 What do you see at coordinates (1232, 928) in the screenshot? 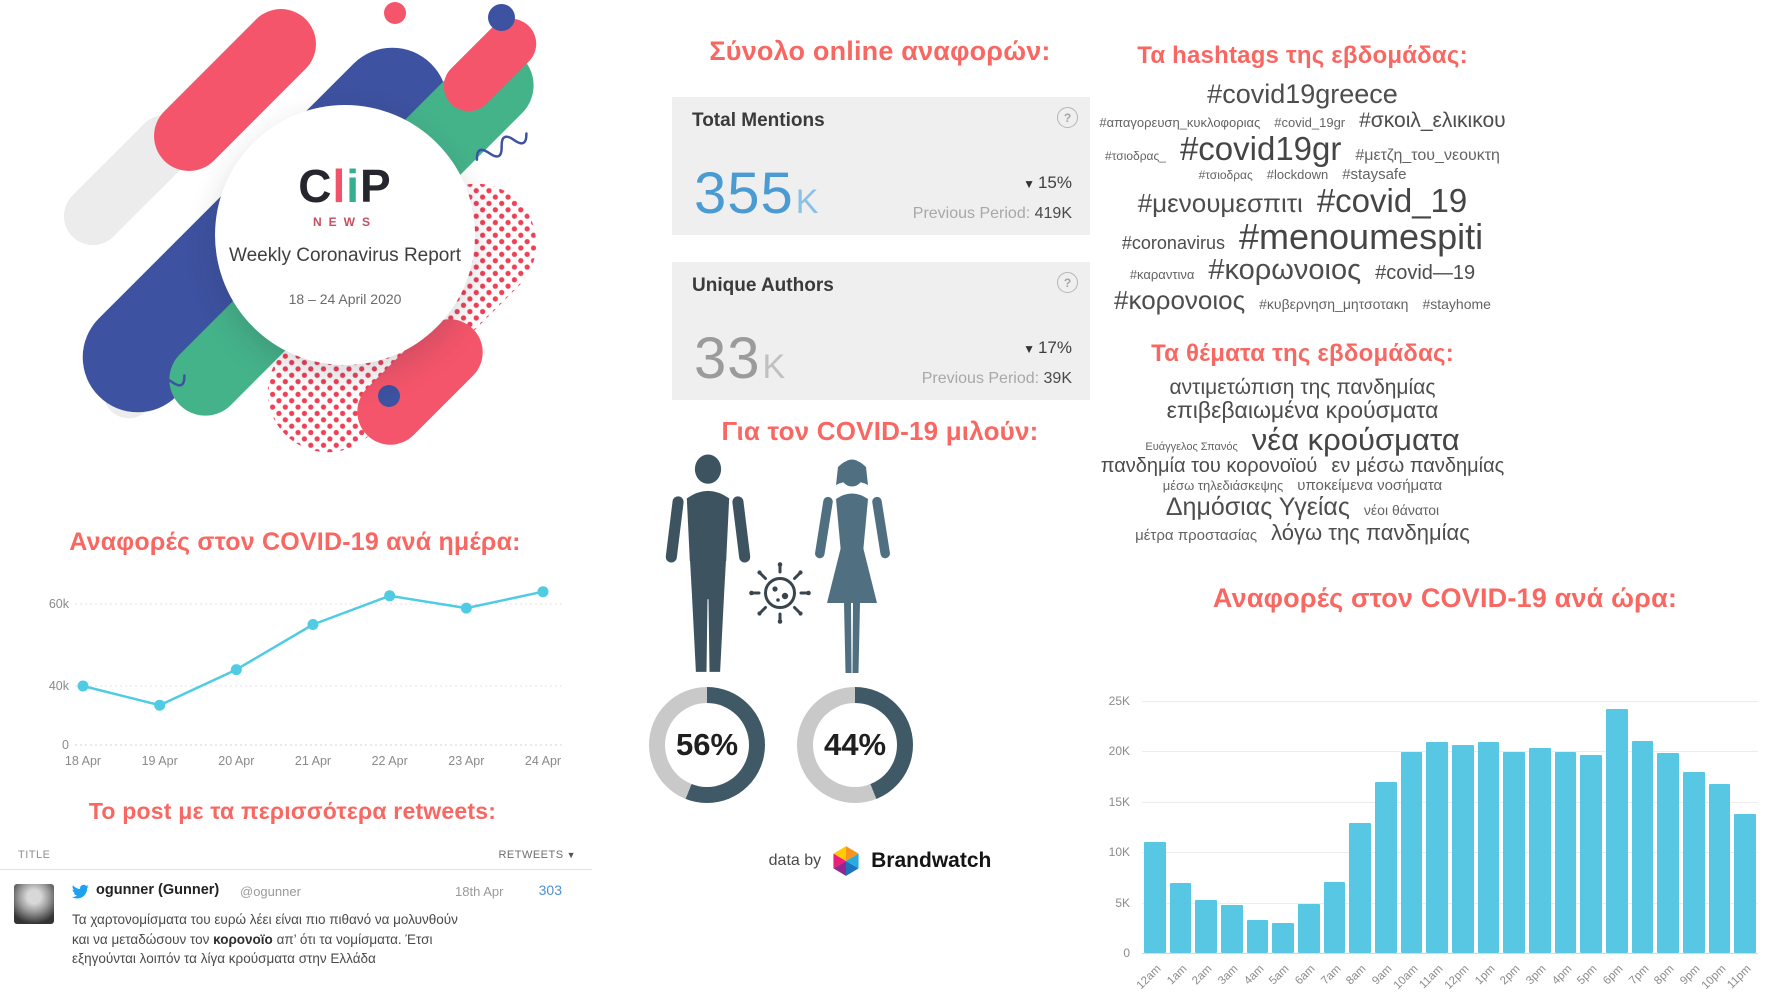
I see `bar-3am` at bounding box center [1232, 928].